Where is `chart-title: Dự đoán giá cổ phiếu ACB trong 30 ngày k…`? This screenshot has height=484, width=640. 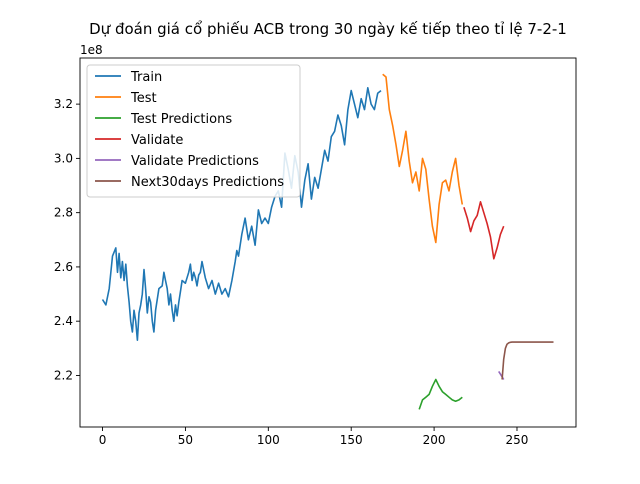
chart-title: Dự đoán giá cổ phiếu ACB trong 30 ngày k… is located at coordinates (328, 29).